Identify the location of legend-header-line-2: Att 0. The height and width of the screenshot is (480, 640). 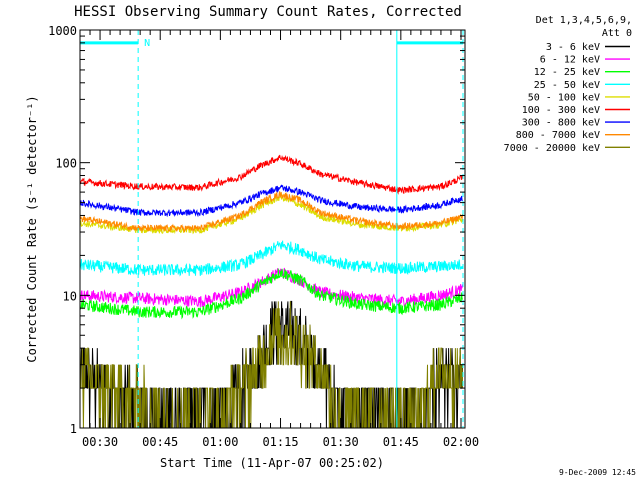
(617, 33).